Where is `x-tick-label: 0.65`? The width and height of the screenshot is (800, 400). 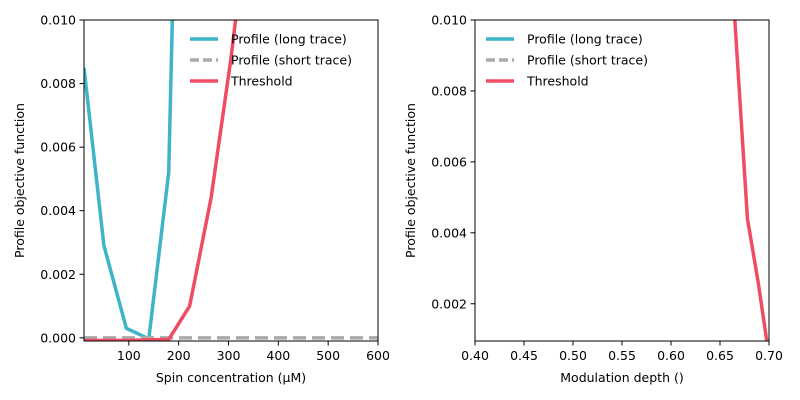
x-tick-label: 0.65 is located at coordinates (720, 355).